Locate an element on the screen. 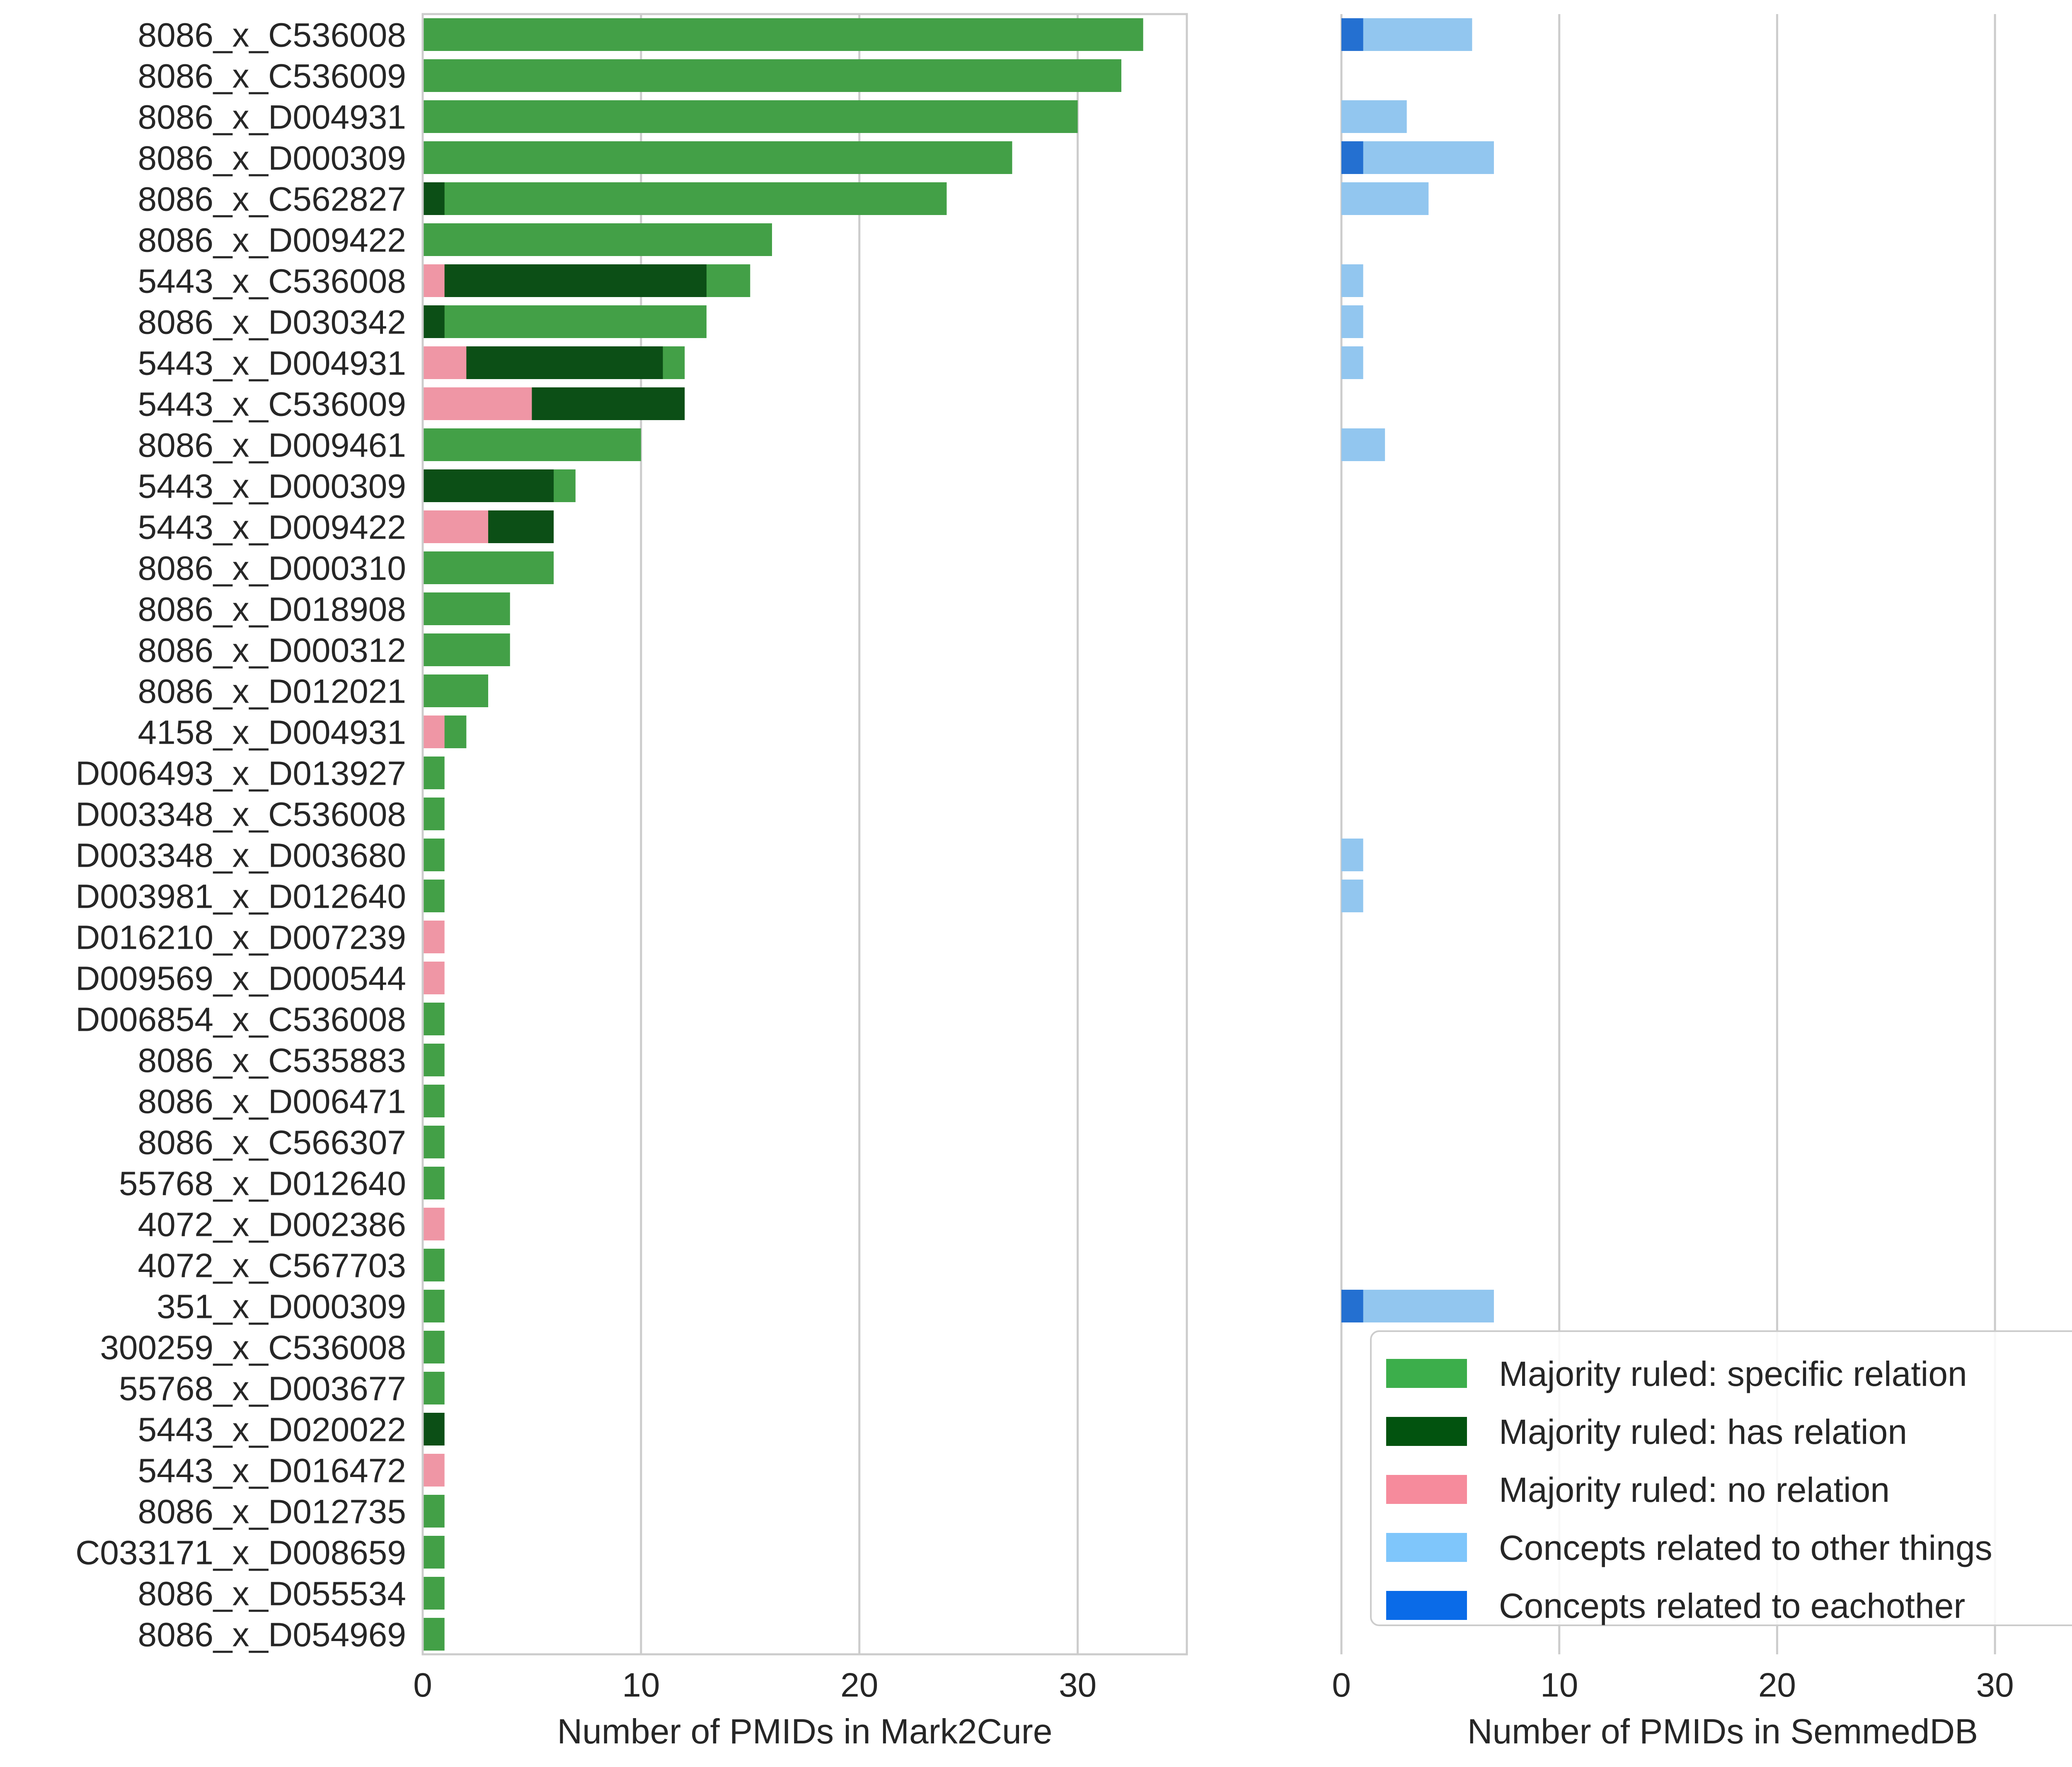 The width and height of the screenshot is (2072, 1767). left-bar-8086_x_D030342-s1 is located at coordinates (434, 321).